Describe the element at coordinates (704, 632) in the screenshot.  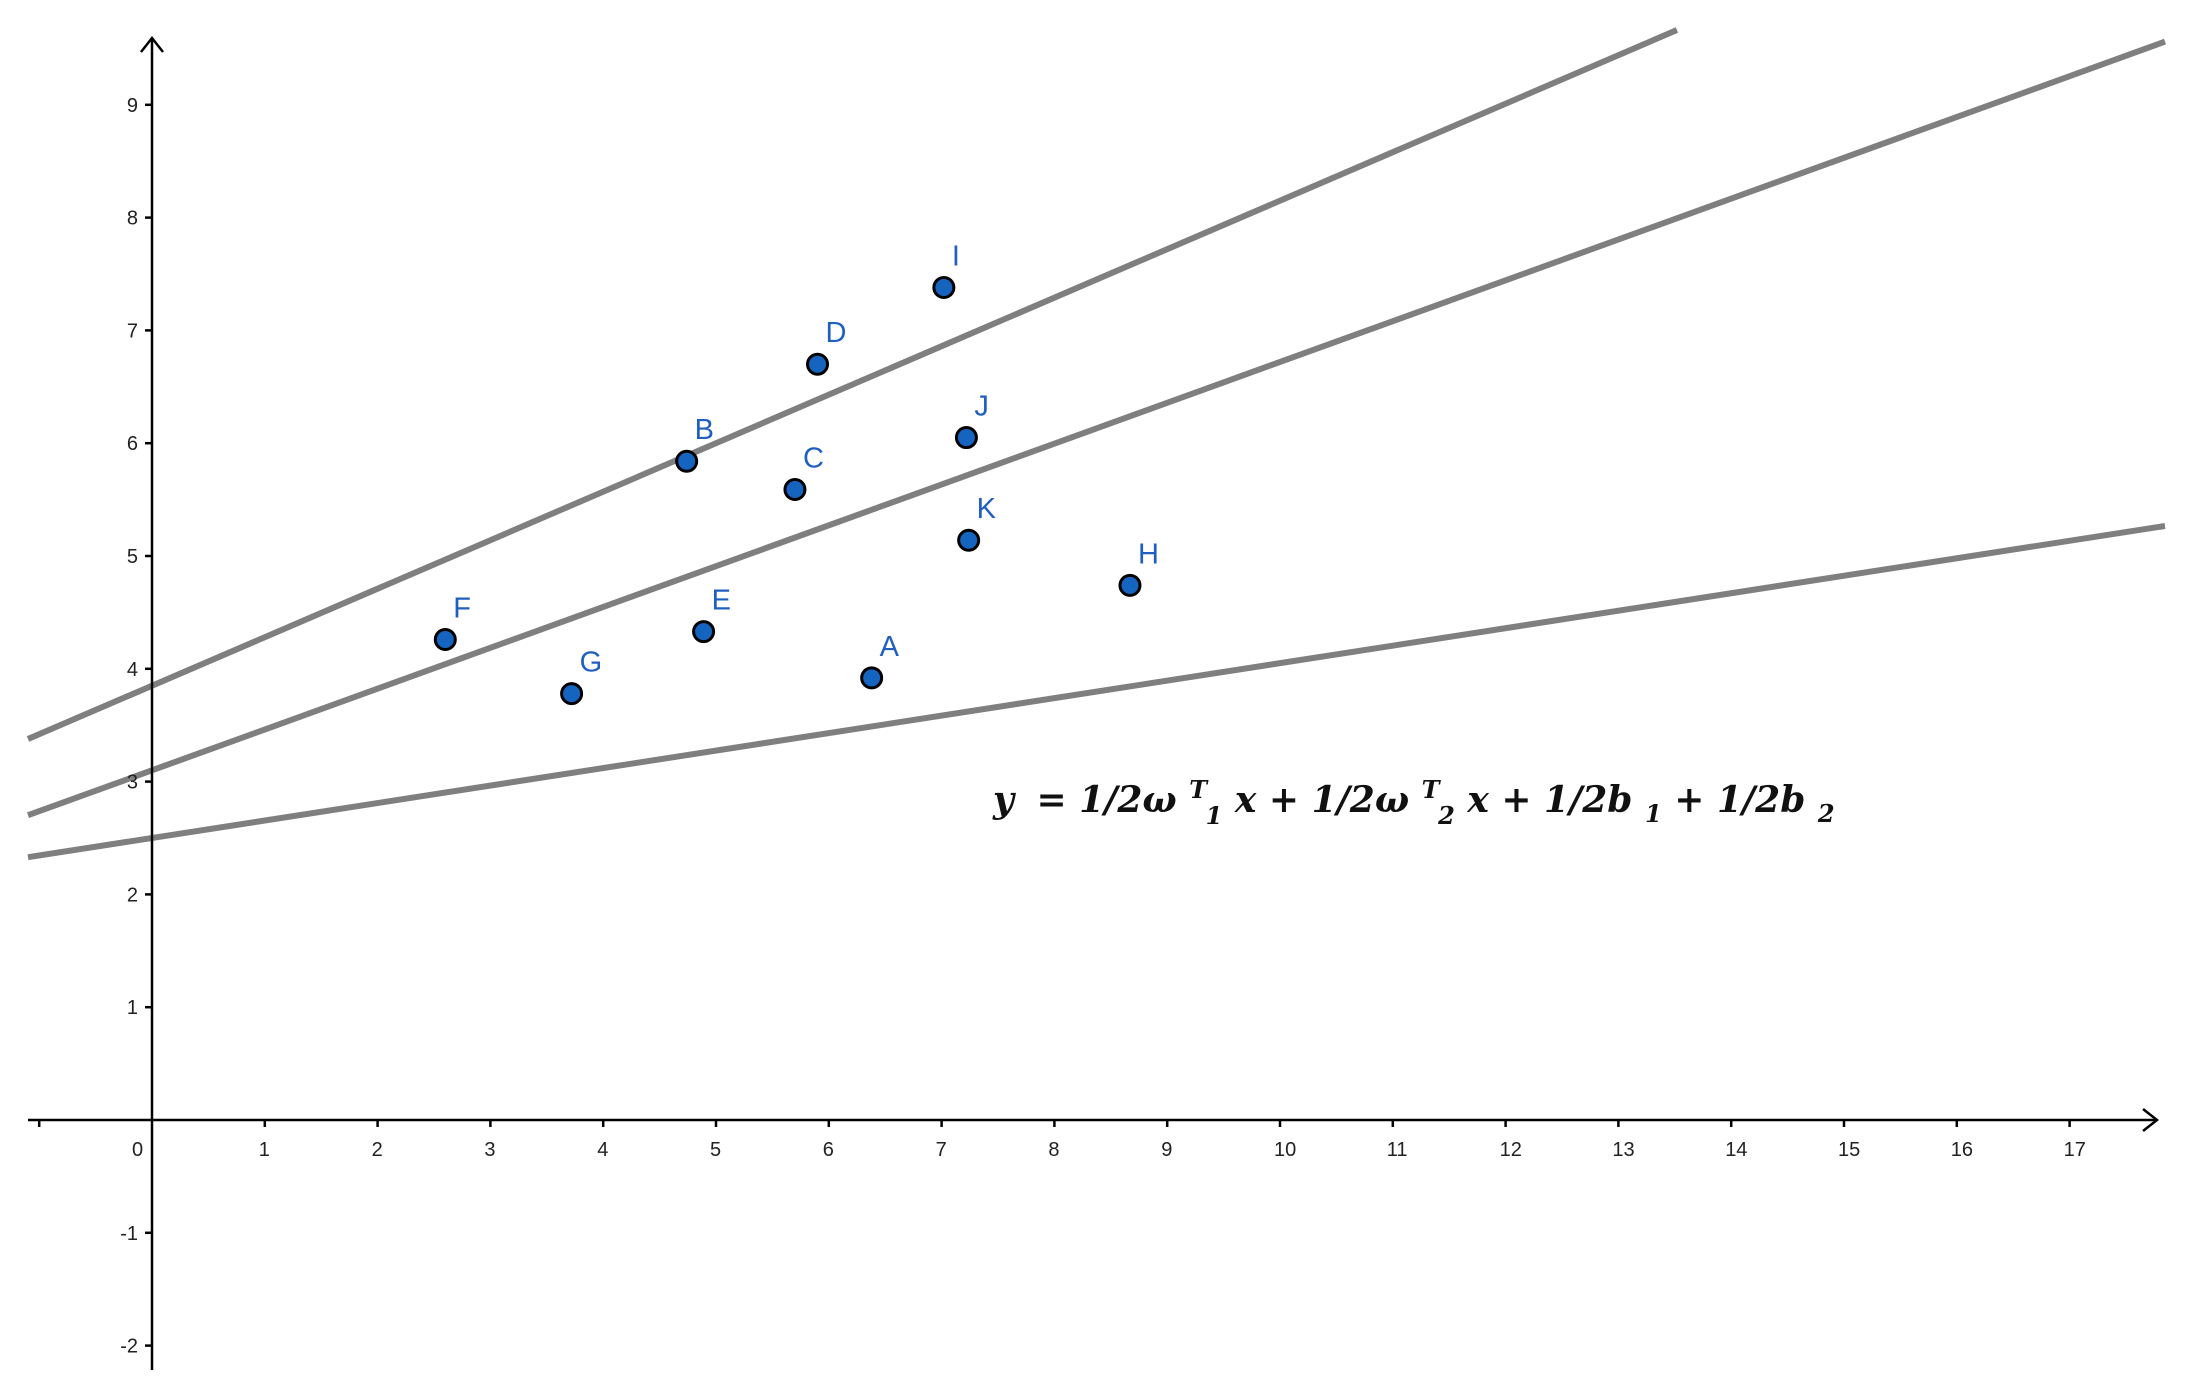
I see `point-e` at that location.